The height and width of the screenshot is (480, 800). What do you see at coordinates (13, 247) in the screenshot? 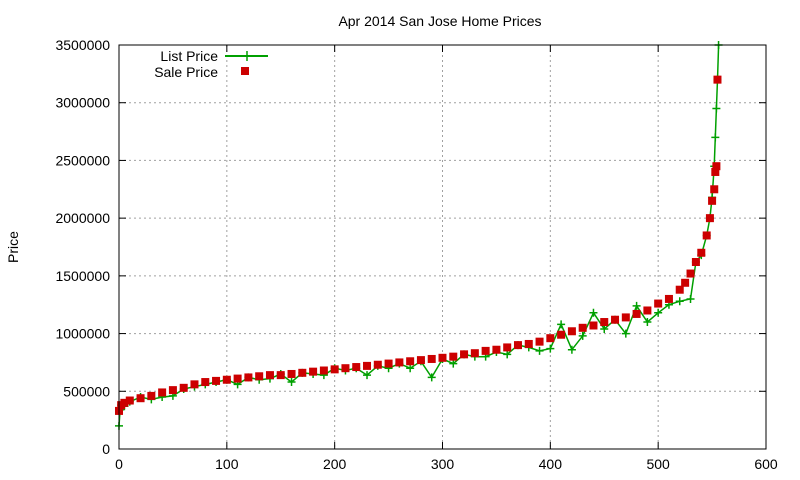
I see `y-axis-label: Price` at bounding box center [13, 247].